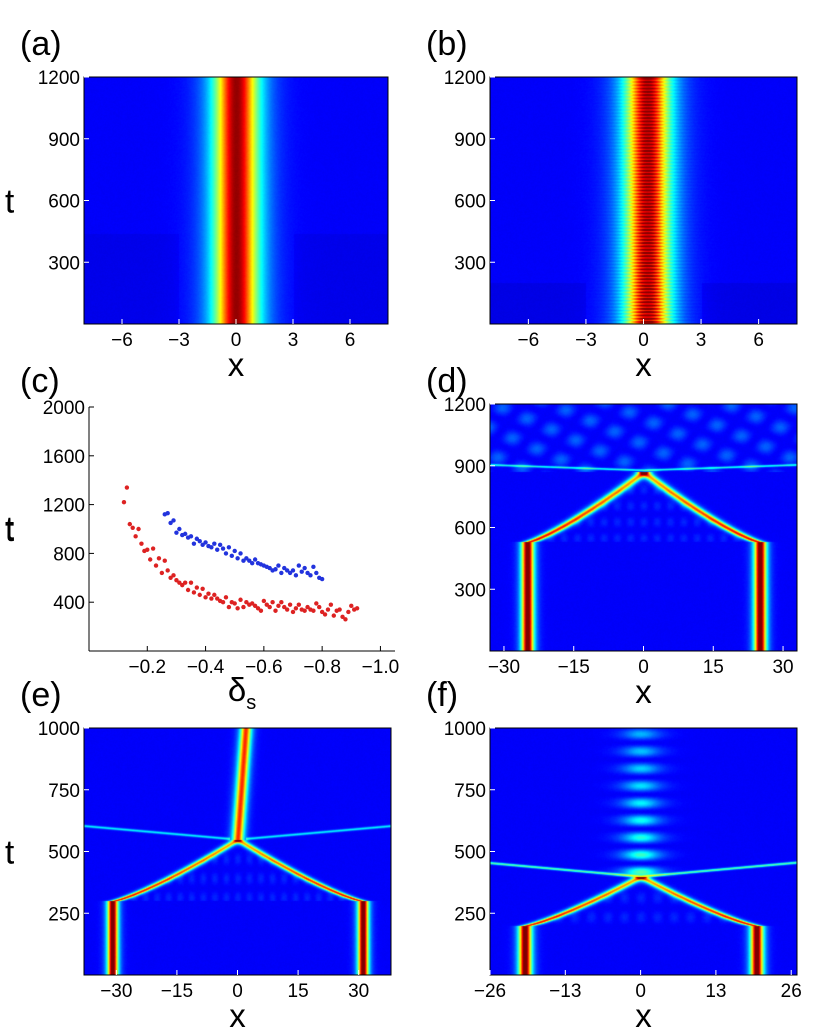 The image size is (830, 1033). Describe the element at coordinates (64, 457) in the screenshot. I see `y-tick-label: 1600` at that location.